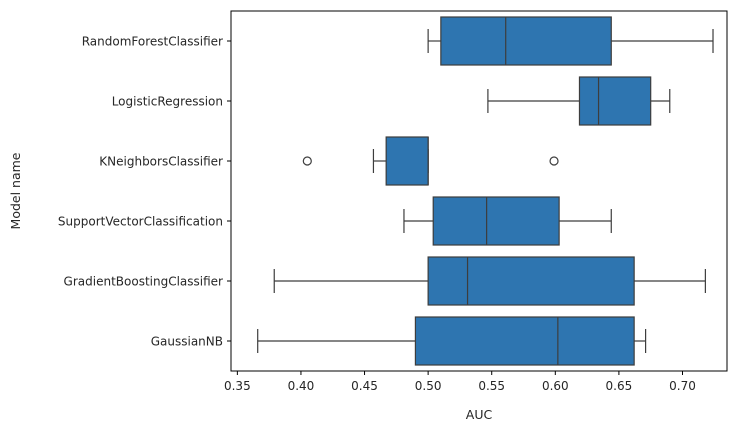 Image resolution: width=736 pixels, height=432 pixels. I want to click on y-axis-label: Model name, so click(15, 190).